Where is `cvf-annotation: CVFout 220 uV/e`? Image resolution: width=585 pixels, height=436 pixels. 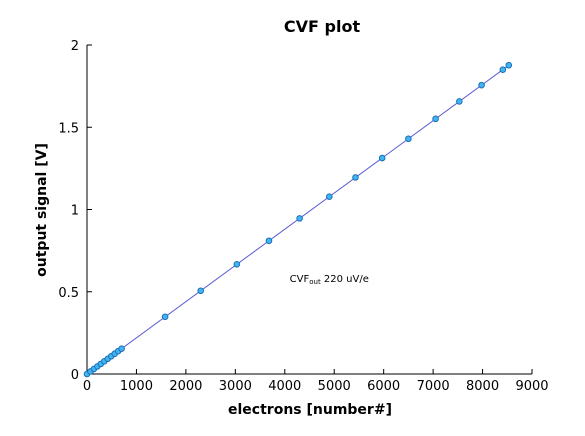 cvf-annotation: CVFout 220 uV/e is located at coordinates (329, 280).